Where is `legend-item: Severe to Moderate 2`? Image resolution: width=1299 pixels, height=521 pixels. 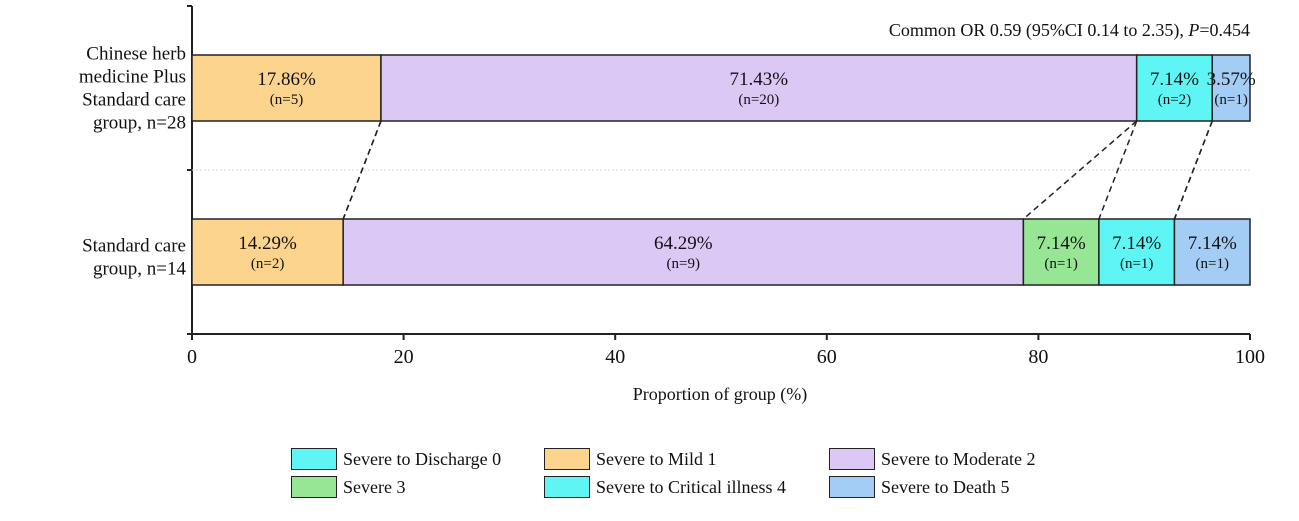 legend-item: Severe to Moderate 2 is located at coordinates (932, 459).